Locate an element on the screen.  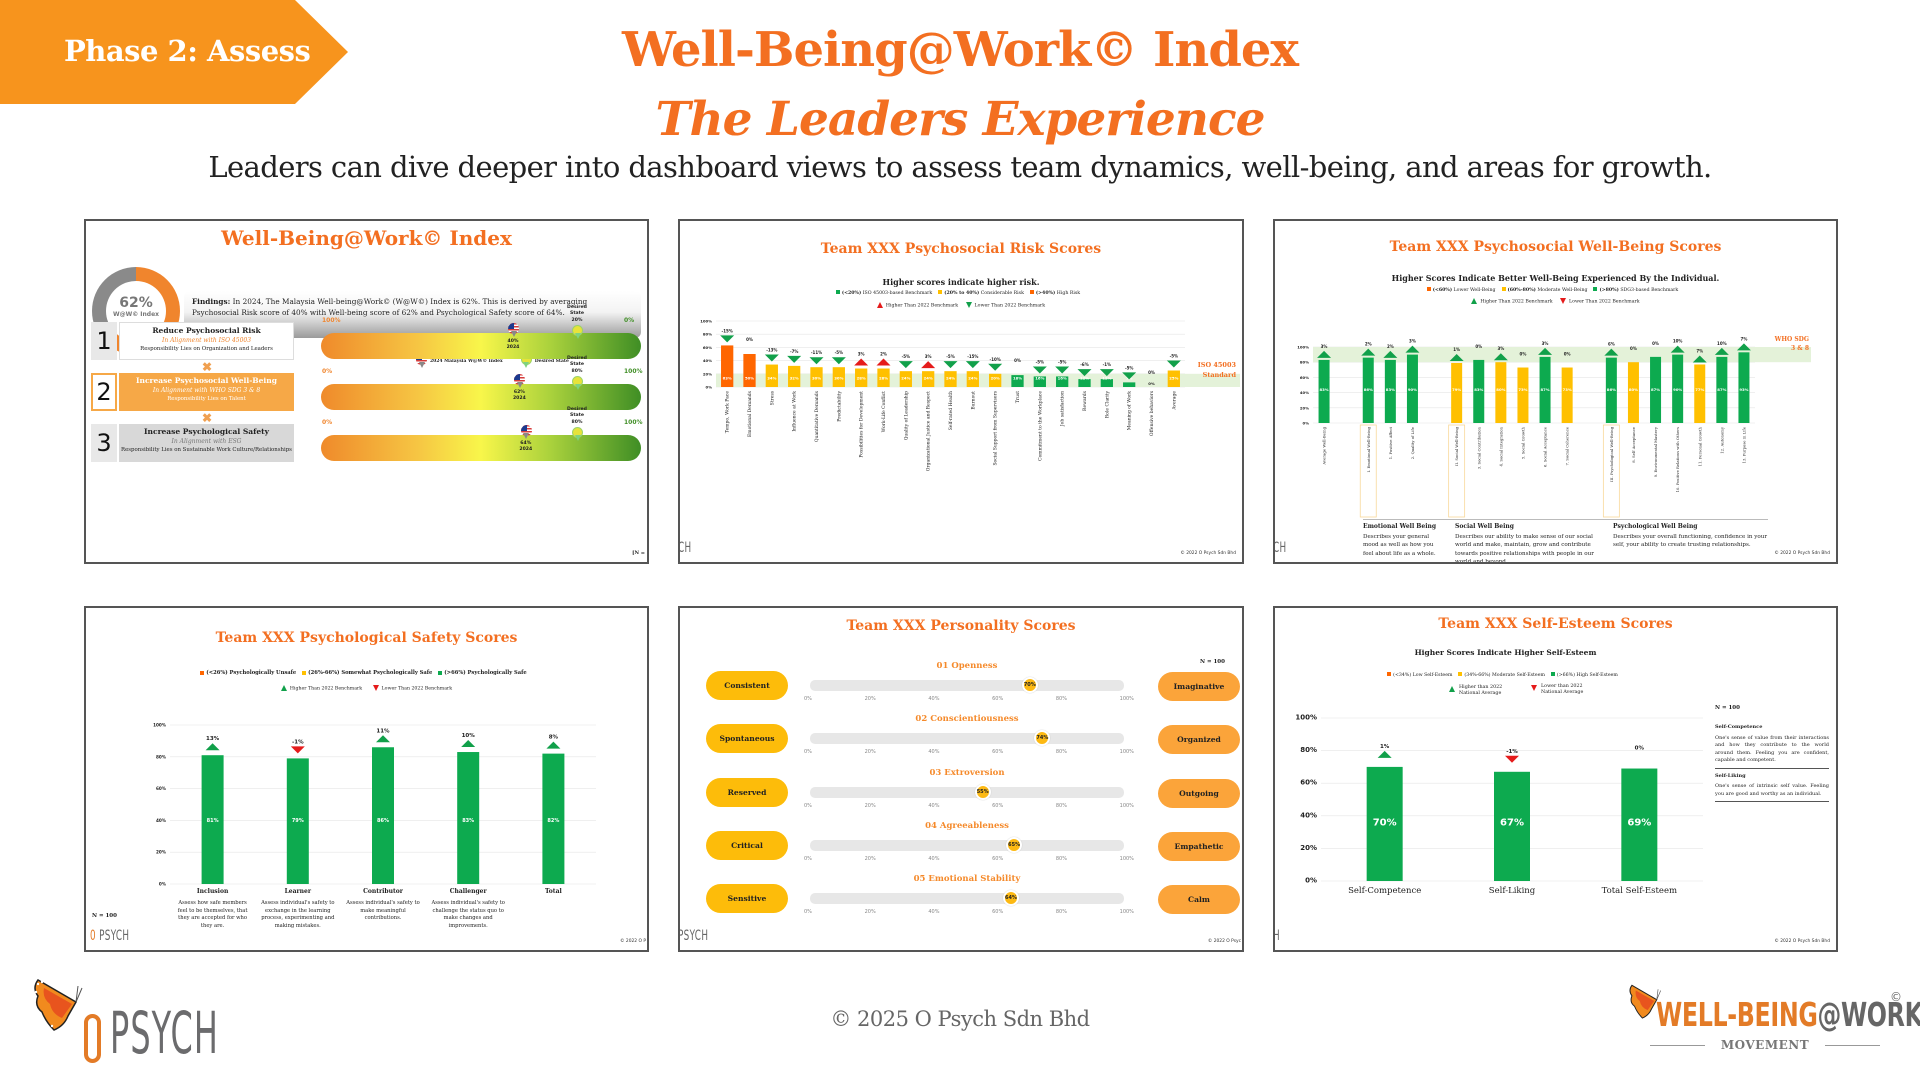
bar-value-label: 87% is located at coordinates (1545, 389).